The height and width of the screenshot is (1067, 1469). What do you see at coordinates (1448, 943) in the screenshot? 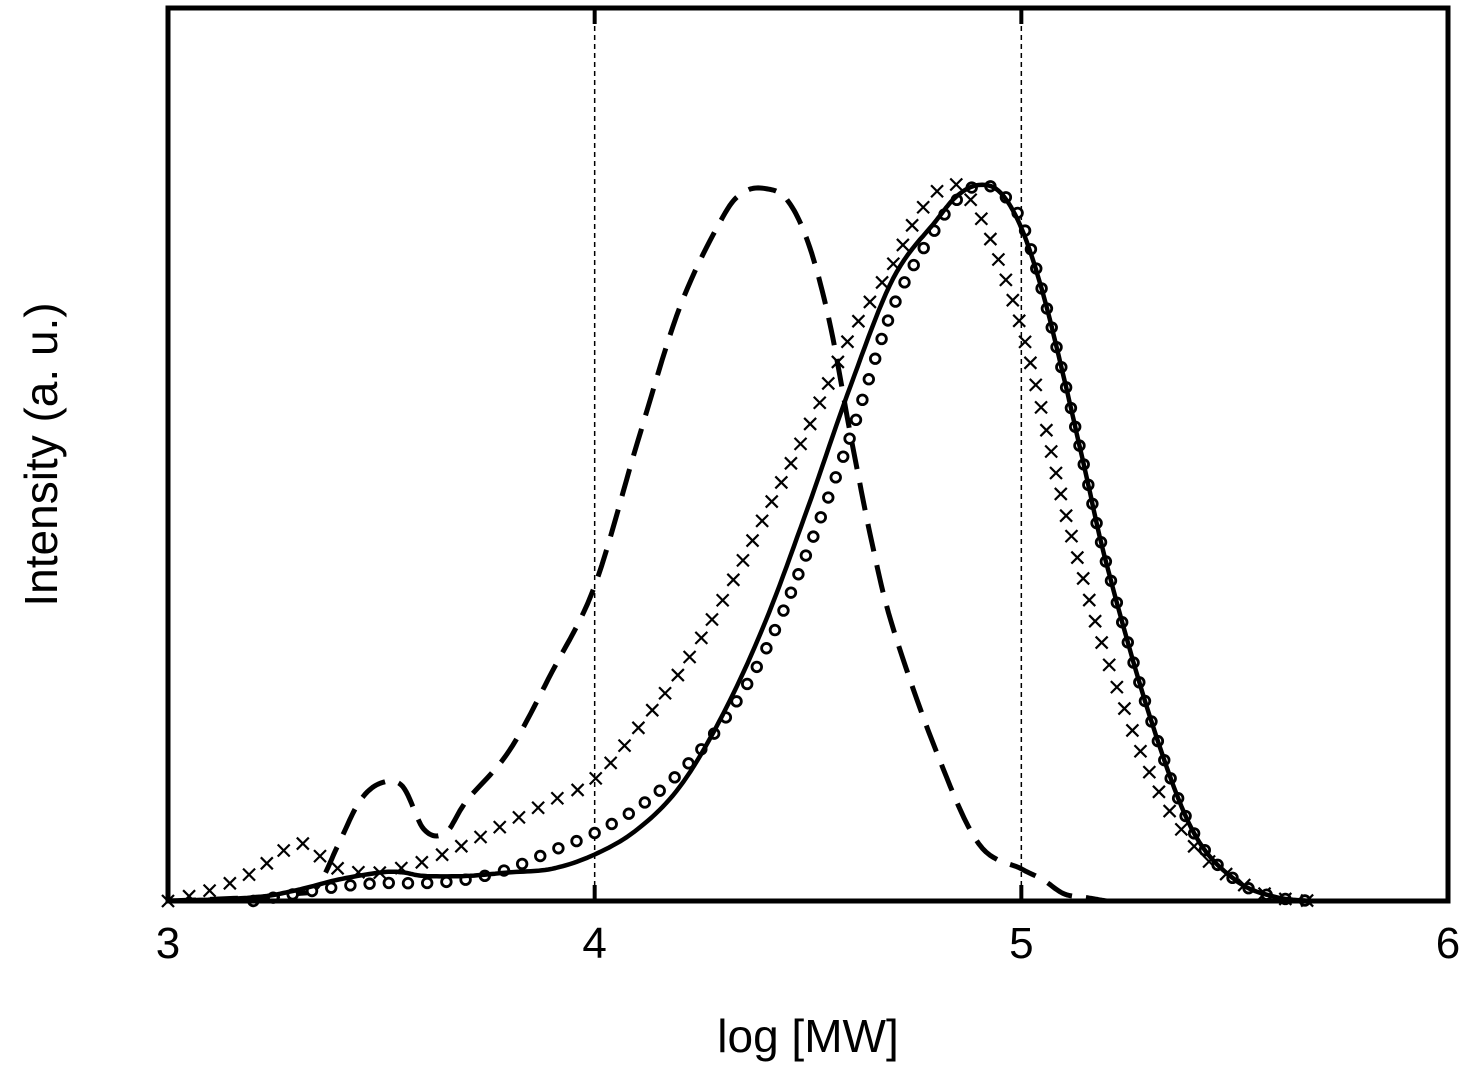
I see `x-tick-label: 6` at bounding box center [1448, 943].